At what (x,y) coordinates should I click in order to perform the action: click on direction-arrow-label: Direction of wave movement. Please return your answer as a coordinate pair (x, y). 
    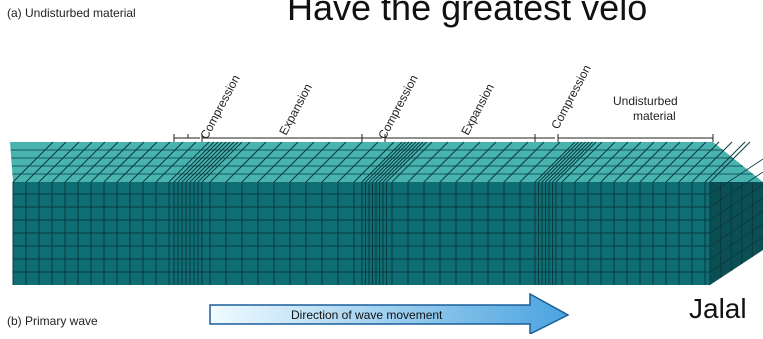
    Looking at the image, I should click on (367, 315).